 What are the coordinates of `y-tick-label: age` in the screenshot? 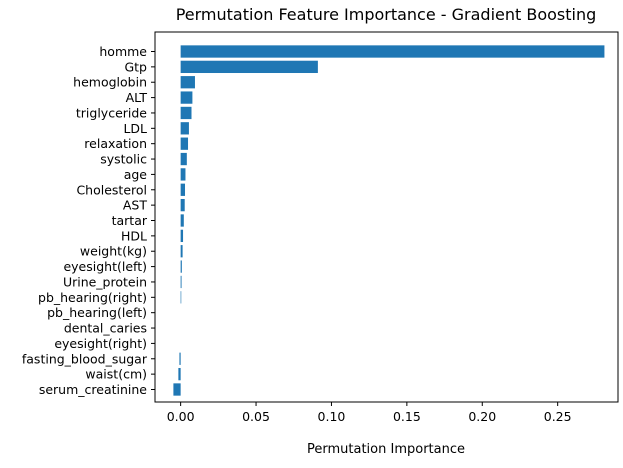 It's located at (136, 174).